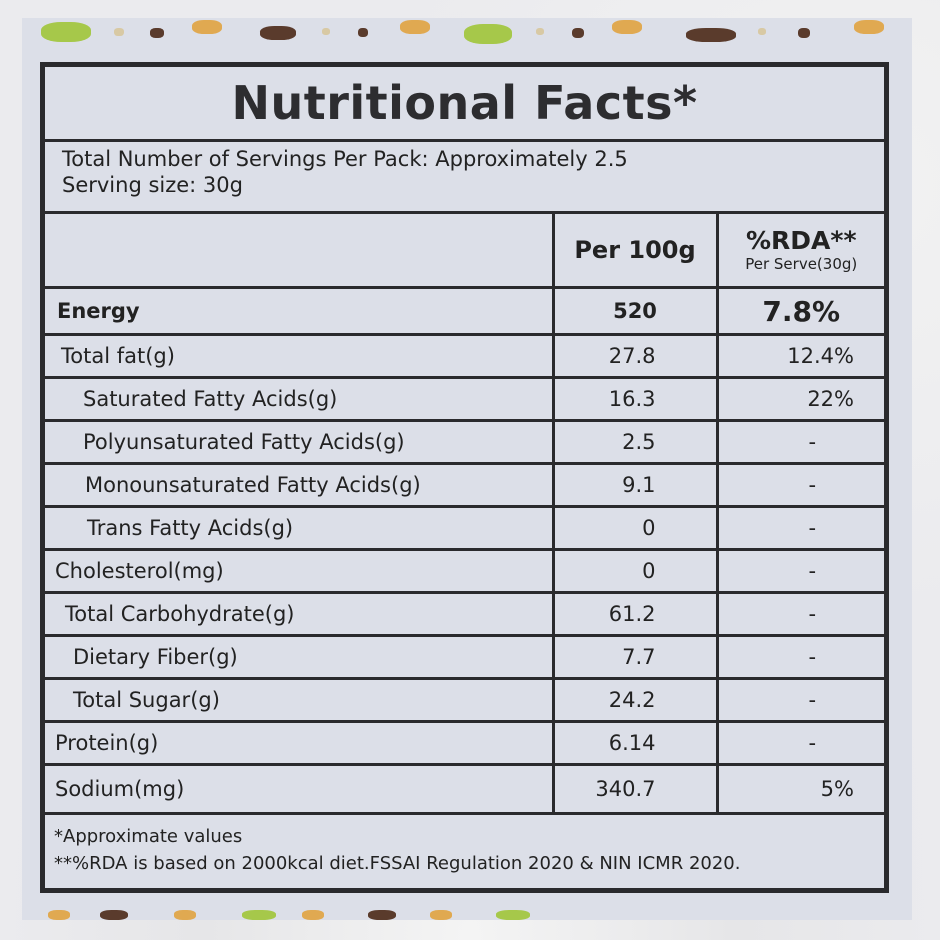 The image size is (940, 940). Describe the element at coordinates (299, 743) in the screenshot. I see `nutrient-label: Protein(g)` at that location.